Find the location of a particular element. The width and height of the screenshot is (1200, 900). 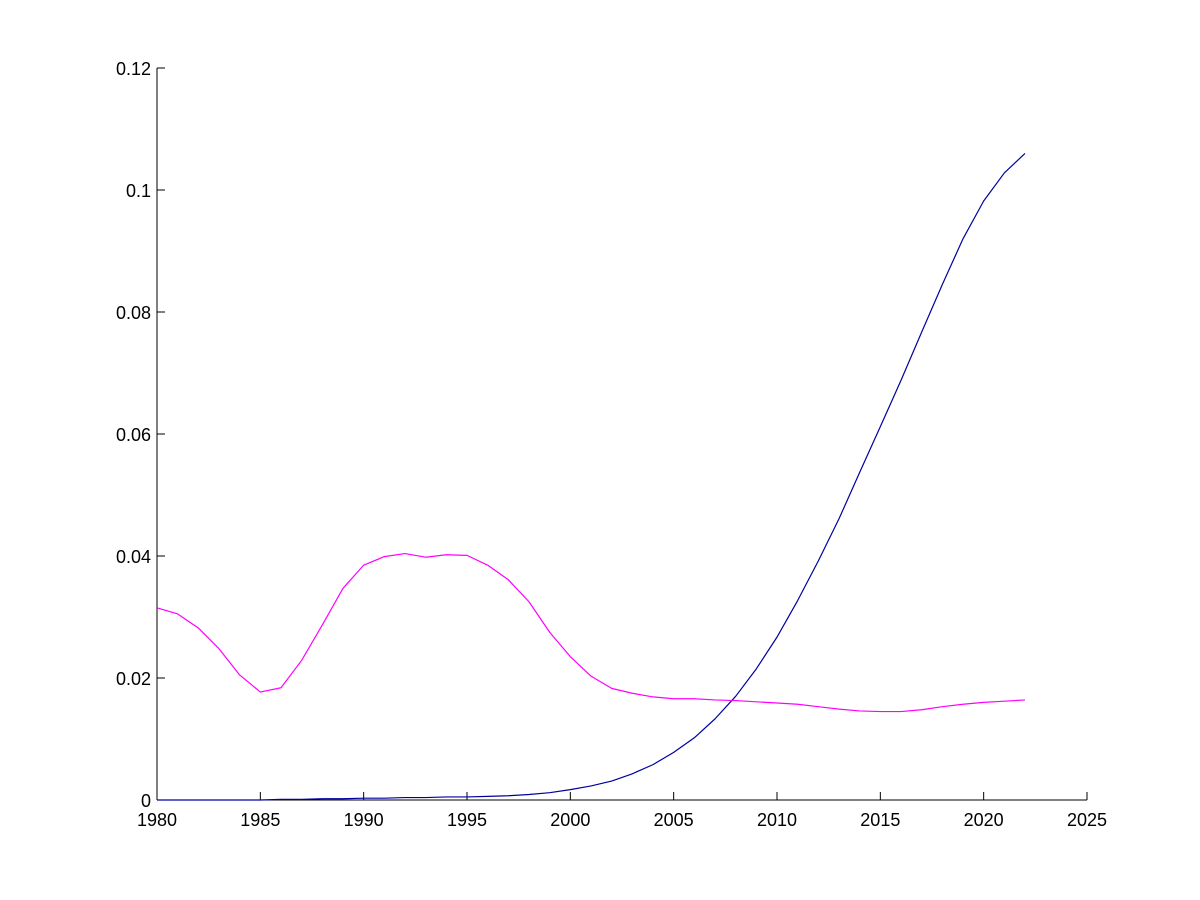

y-tick-label: 0 is located at coordinates (146, 801).